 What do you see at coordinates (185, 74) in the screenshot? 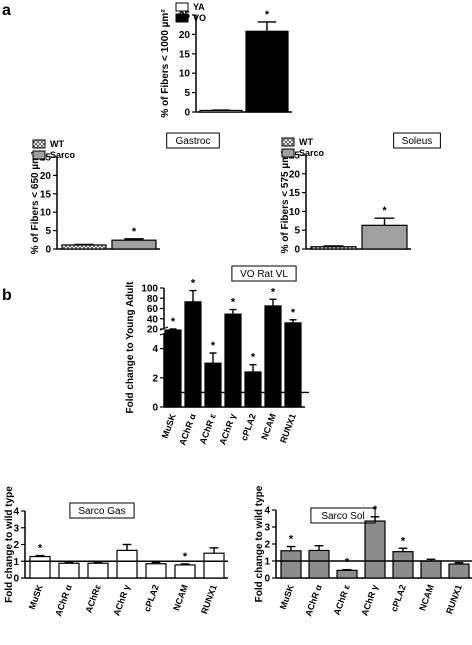
I see `y-tick-label: 10` at bounding box center [185, 74].